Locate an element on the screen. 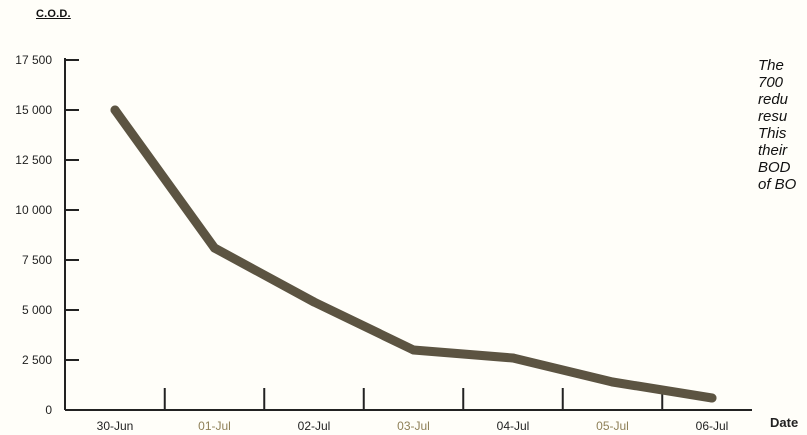  y-tick-label-6: 15 000 is located at coordinates (33, 110).